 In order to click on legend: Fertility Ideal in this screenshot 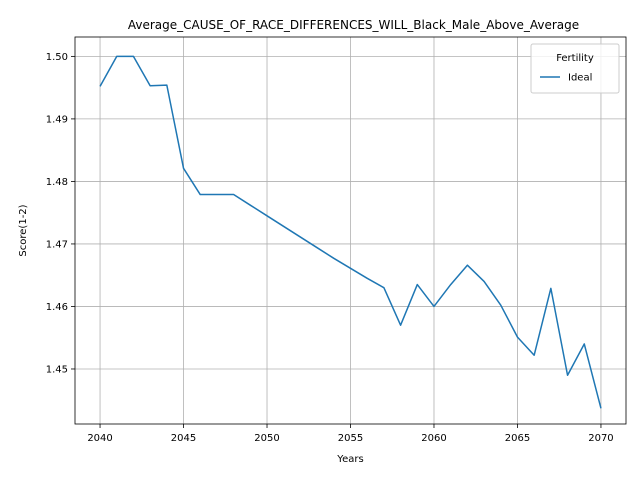, I will do `click(575, 68)`.